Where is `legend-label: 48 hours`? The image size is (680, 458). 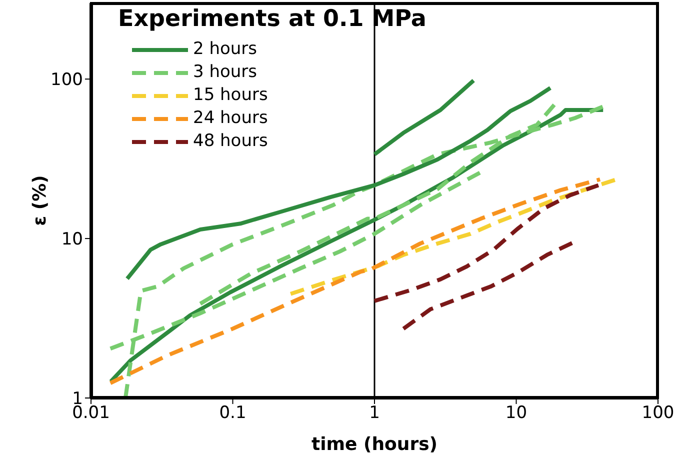 legend-label: 48 hours is located at coordinates (230, 141).